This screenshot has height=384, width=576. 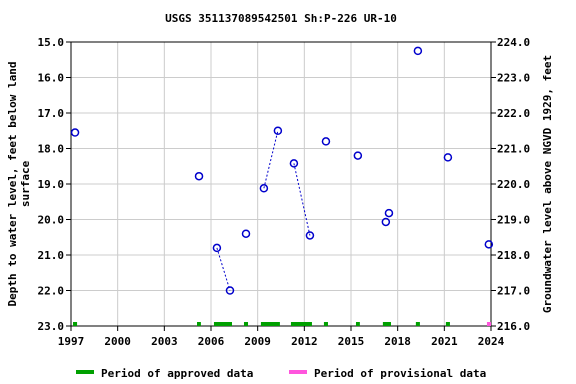 What do you see at coordinates (51, 326) in the screenshot?
I see `y-tick-label: 23.0` at bounding box center [51, 326].